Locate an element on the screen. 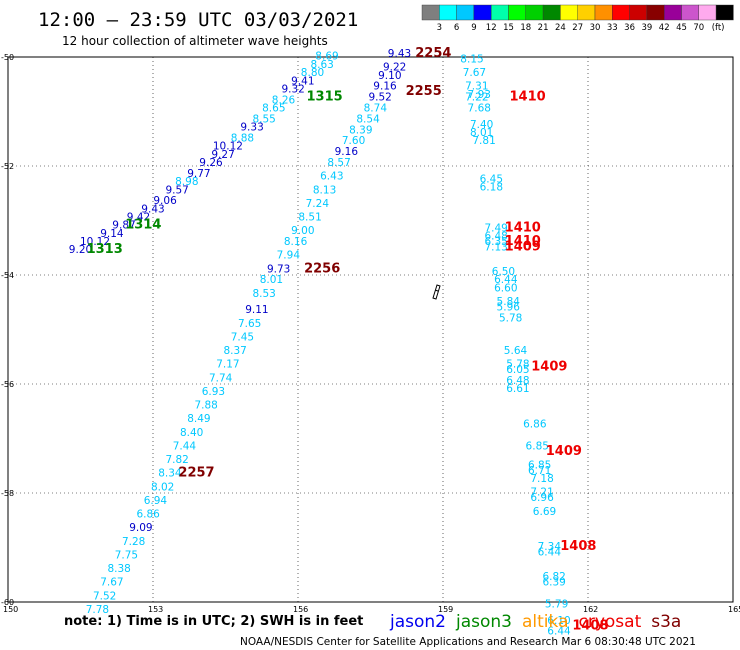 This screenshot has width=740, height=650. legend-label: 30 is located at coordinates (595, 28).